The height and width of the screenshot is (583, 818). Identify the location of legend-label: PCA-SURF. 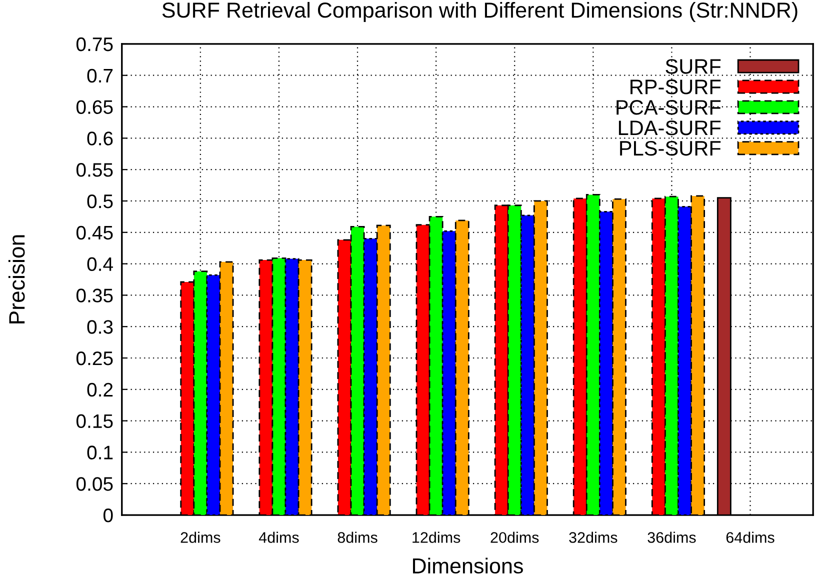
(668, 107).